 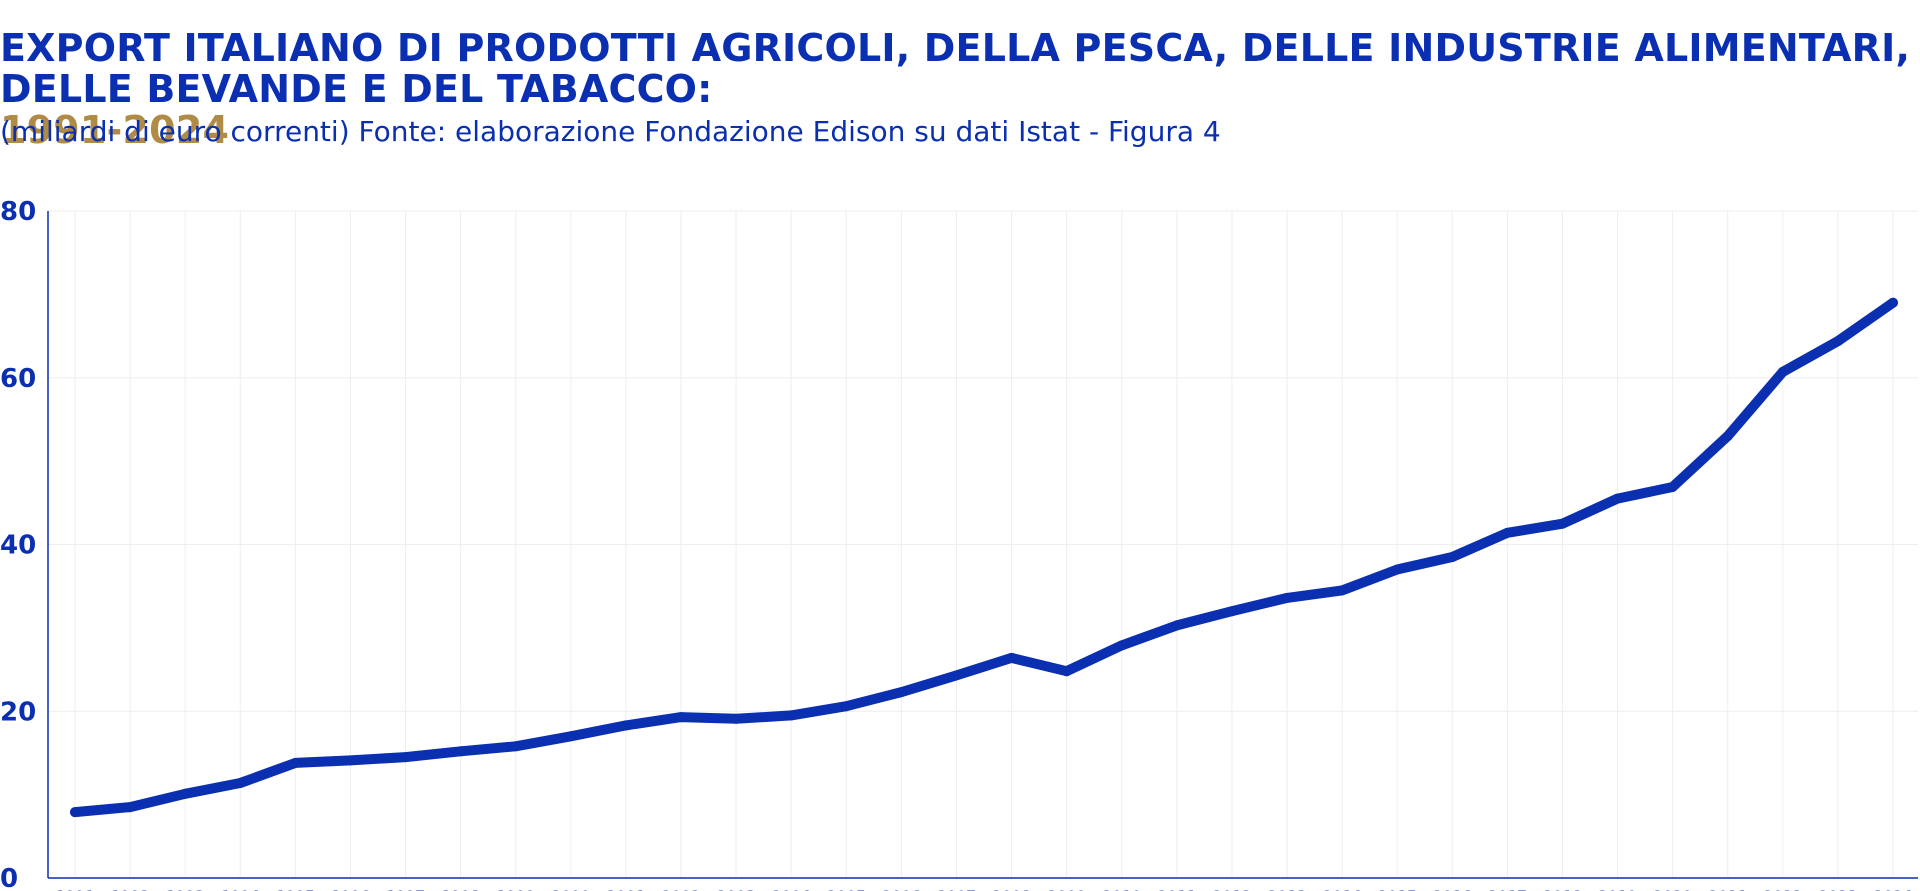 I want to click on x-tick-label-2021: 2021, so click(x=1727, y=890).